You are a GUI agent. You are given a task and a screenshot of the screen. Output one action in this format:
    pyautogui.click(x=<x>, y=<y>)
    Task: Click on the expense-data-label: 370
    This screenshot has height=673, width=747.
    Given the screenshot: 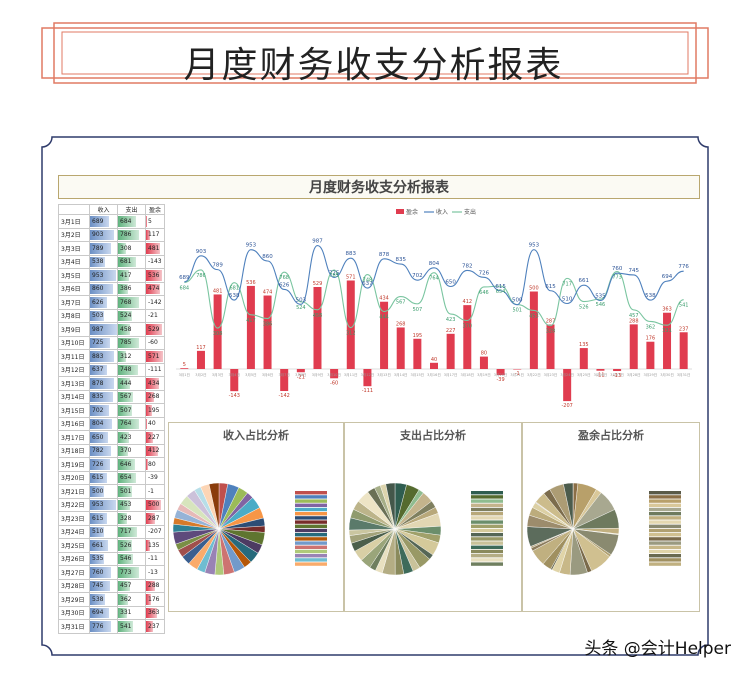 What is the action you would take?
    pyautogui.click(x=468, y=327)
    